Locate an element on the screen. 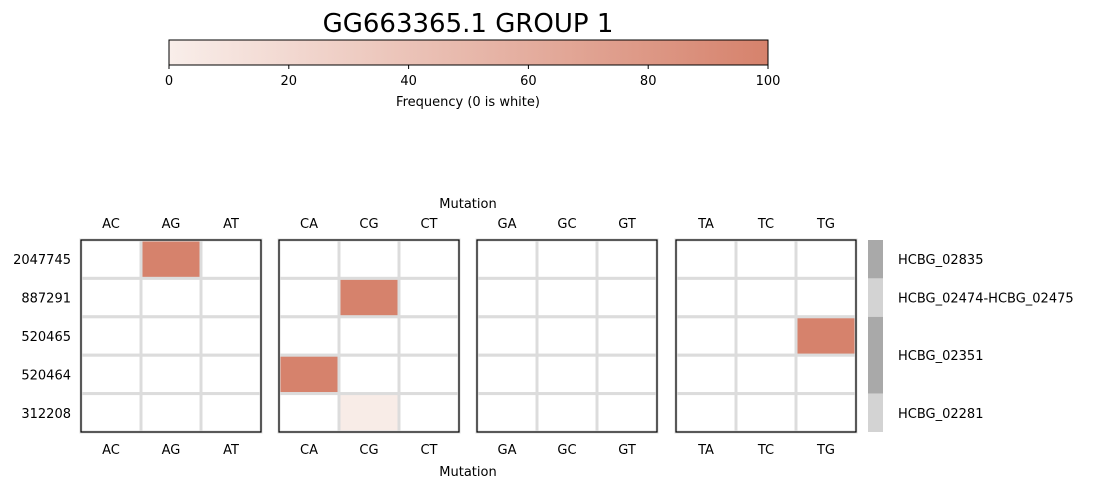 Image resolution: width=1094 pixels, height=489 pixels. column-label-bottom: TA is located at coordinates (705, 450).